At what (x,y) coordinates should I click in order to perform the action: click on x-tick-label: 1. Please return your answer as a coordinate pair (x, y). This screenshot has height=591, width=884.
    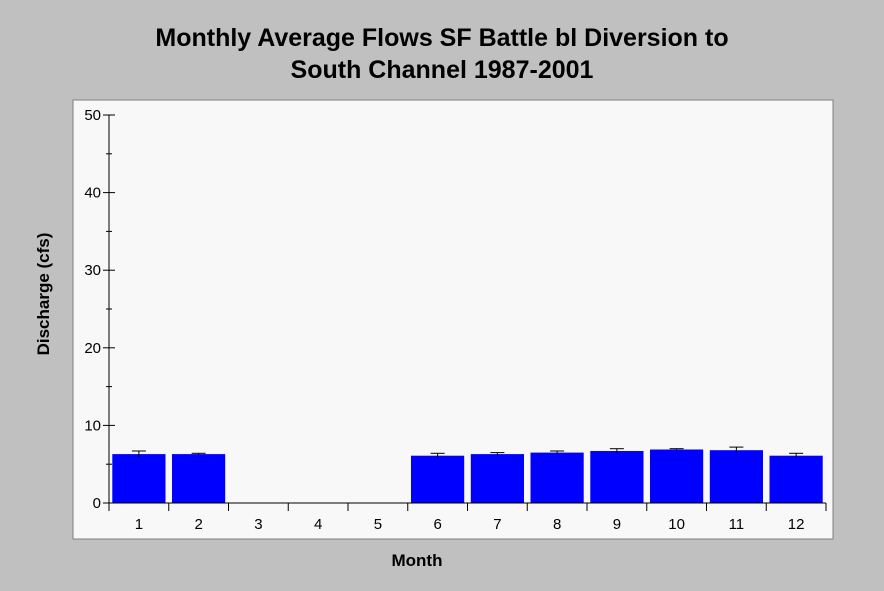
    Looking at the image, I should click on (139, 524).